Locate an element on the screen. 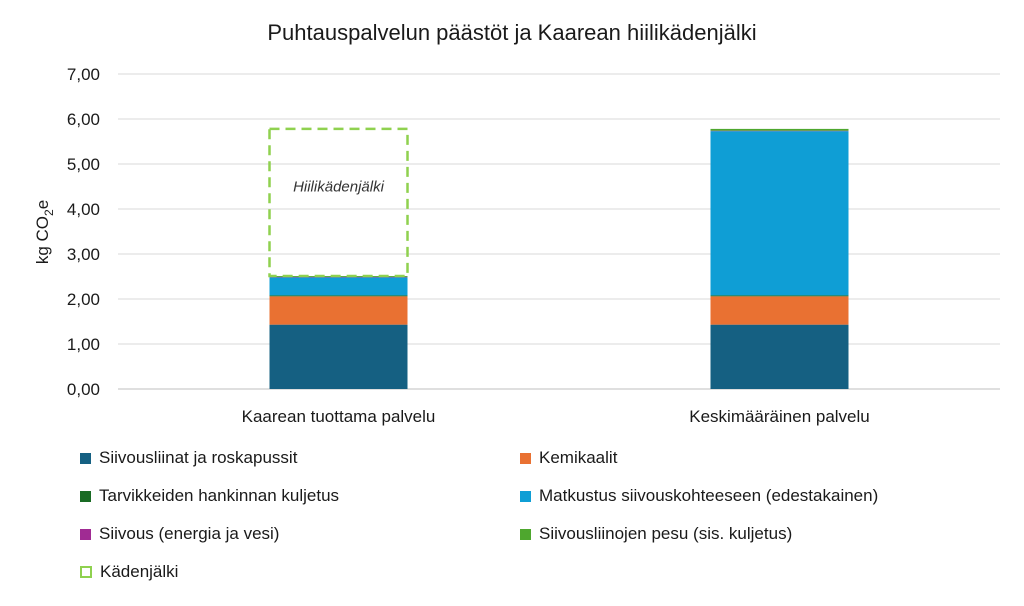 This screenshot has height=606, width=1024. y-axis-label-sub: 2 is located at coordinates (49, 212).